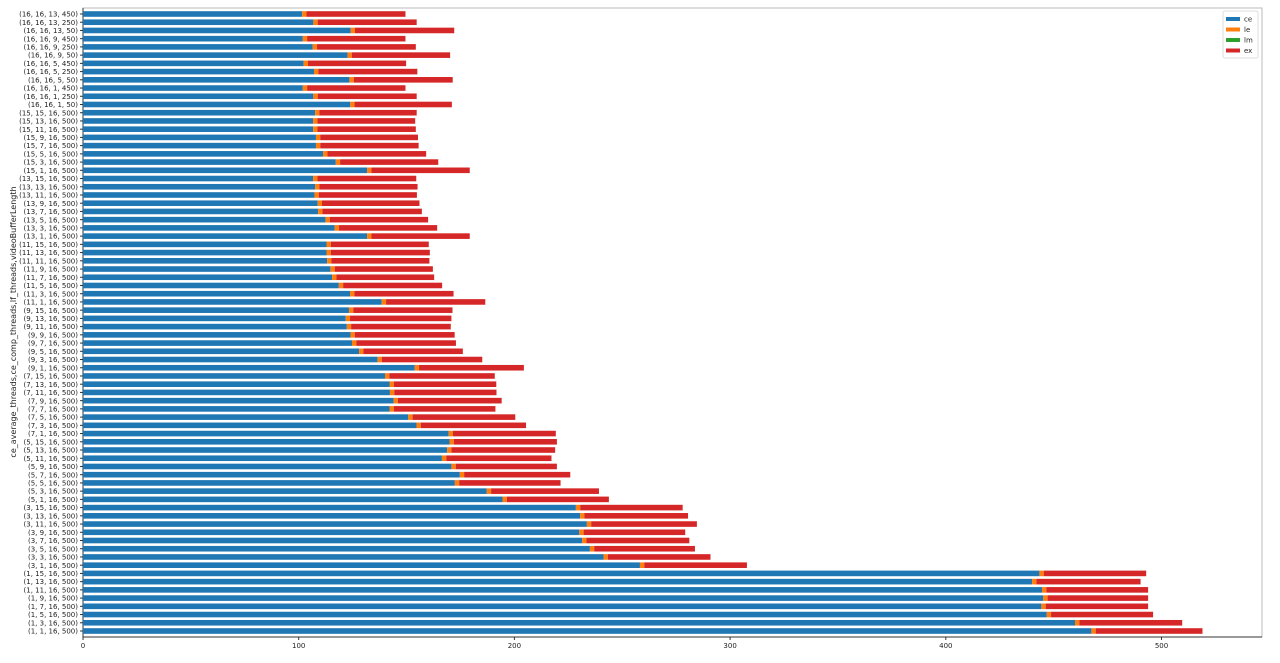 The height and width of the screenshot is (663, 1280). What do you see at coordinates (51, 393) in the screenshot?
I see `y-tick-label: (7, 11, 16, 500)` at bounding box center [51, 393].